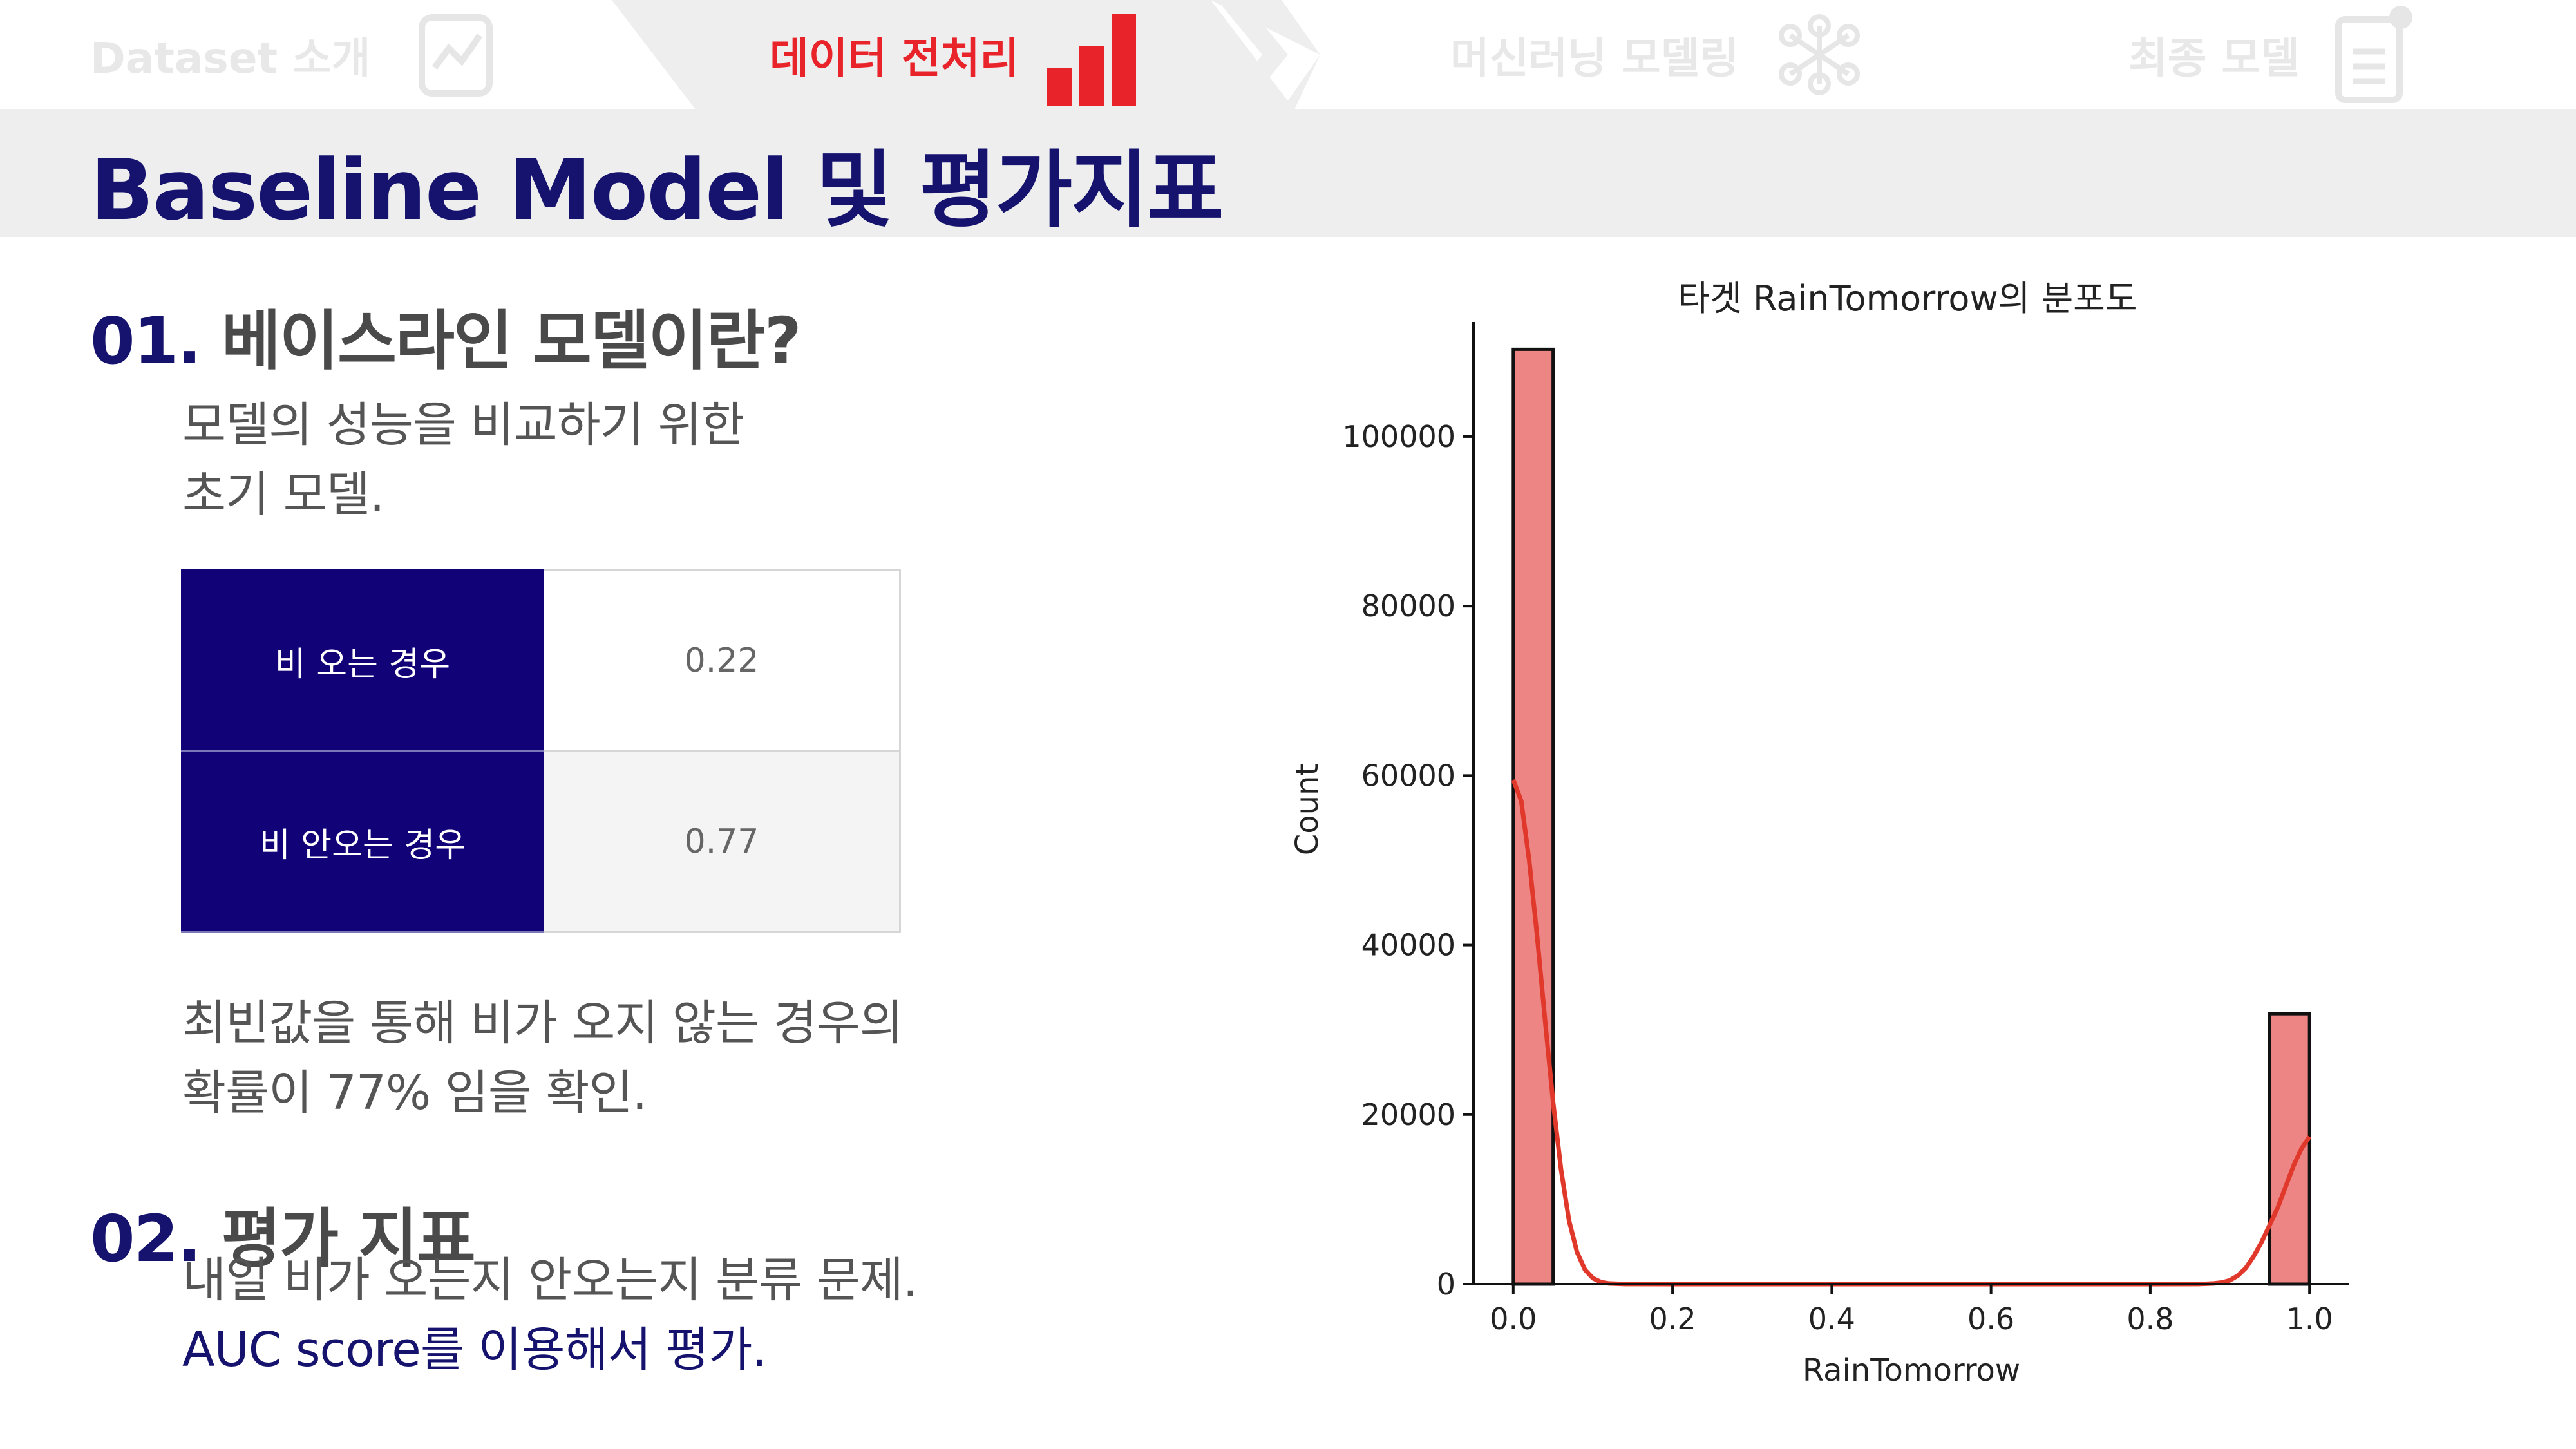 The image size is (2576, 1449). I want to click on title-band, so click(1288, 173).